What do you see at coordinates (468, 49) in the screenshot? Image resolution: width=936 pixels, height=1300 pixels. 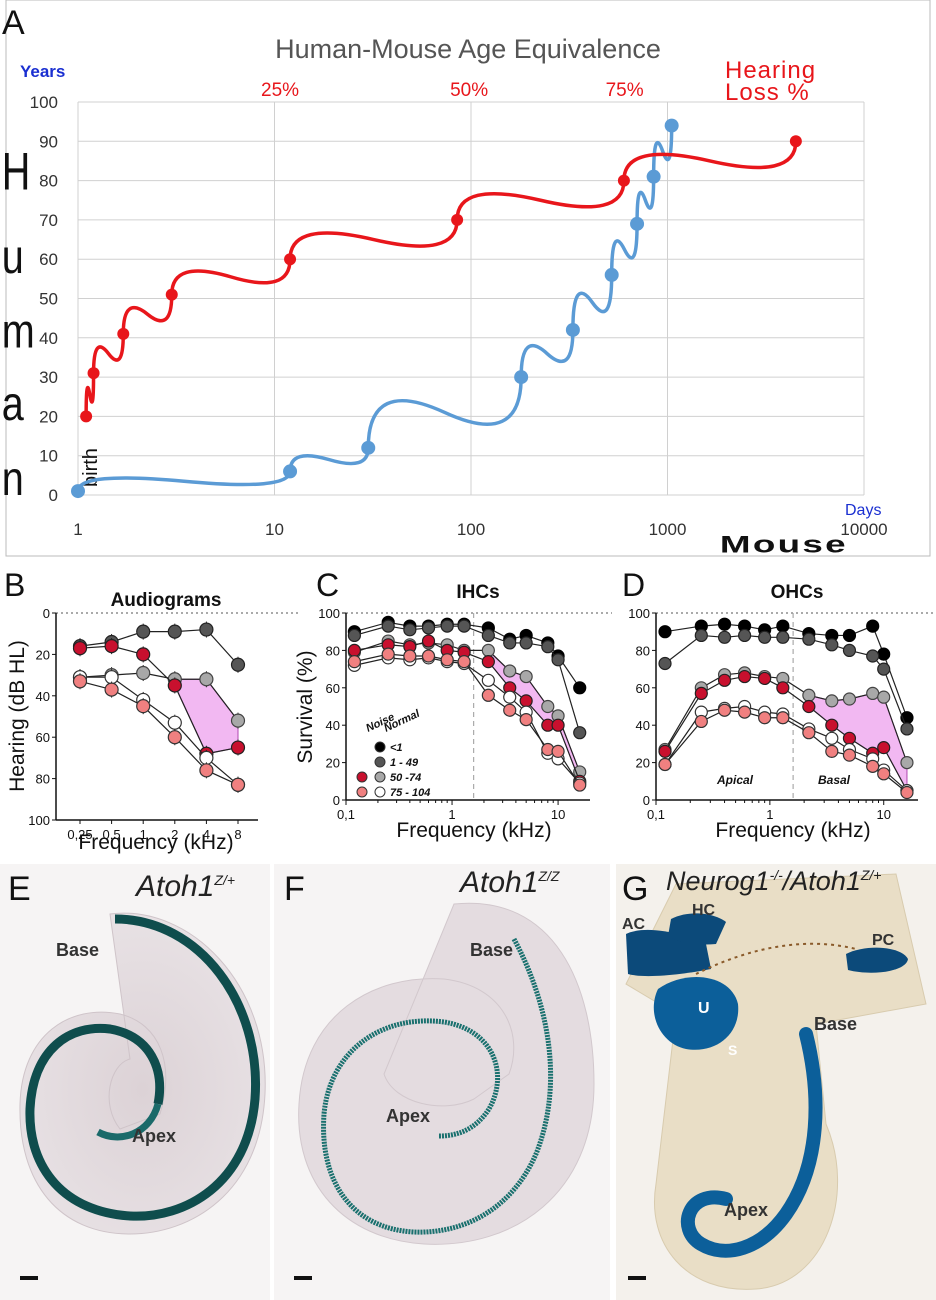 I see `chart-title: Human-Mouse Age Equivalence` at bounding box center [468, 49].